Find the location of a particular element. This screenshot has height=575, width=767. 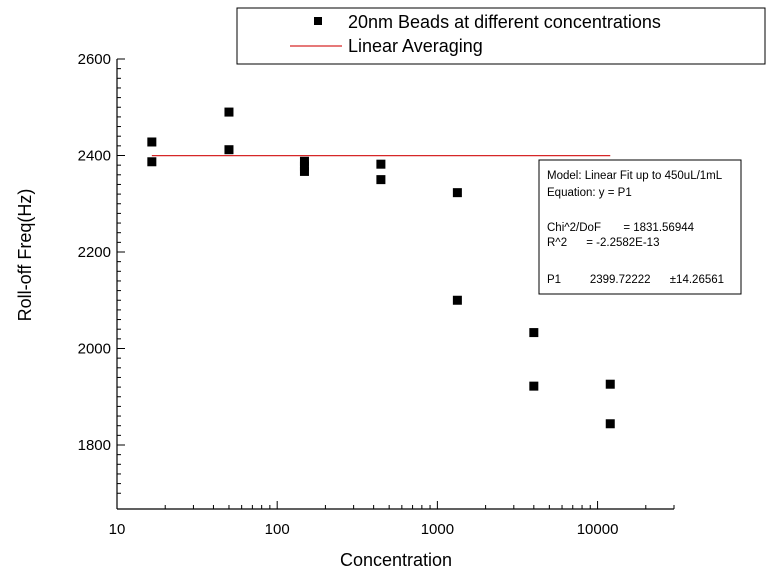

legend-box is located at coordinates (501, 36).